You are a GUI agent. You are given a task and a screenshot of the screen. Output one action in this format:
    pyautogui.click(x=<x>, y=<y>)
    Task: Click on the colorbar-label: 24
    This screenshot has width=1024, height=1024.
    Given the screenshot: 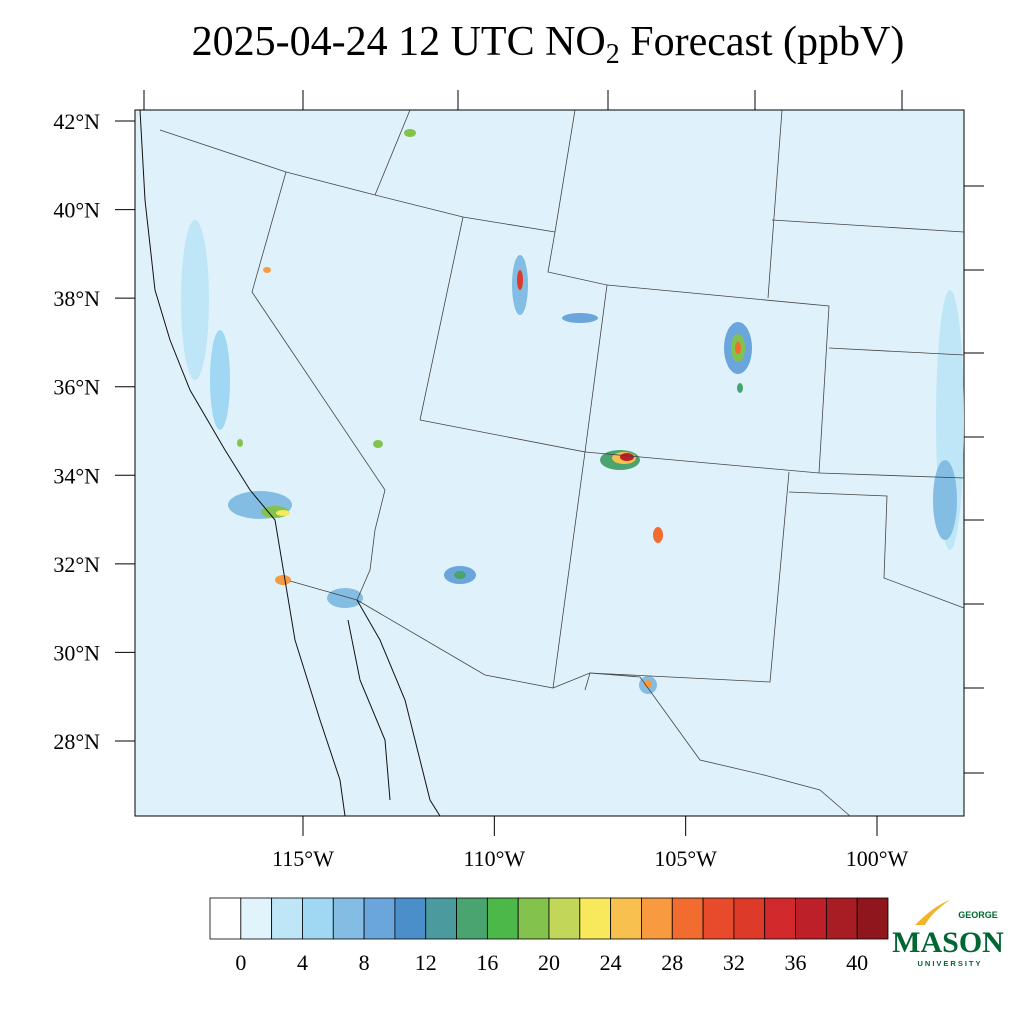 What is the action you would take?
    pyautogui.click(x=611, y=962)
    